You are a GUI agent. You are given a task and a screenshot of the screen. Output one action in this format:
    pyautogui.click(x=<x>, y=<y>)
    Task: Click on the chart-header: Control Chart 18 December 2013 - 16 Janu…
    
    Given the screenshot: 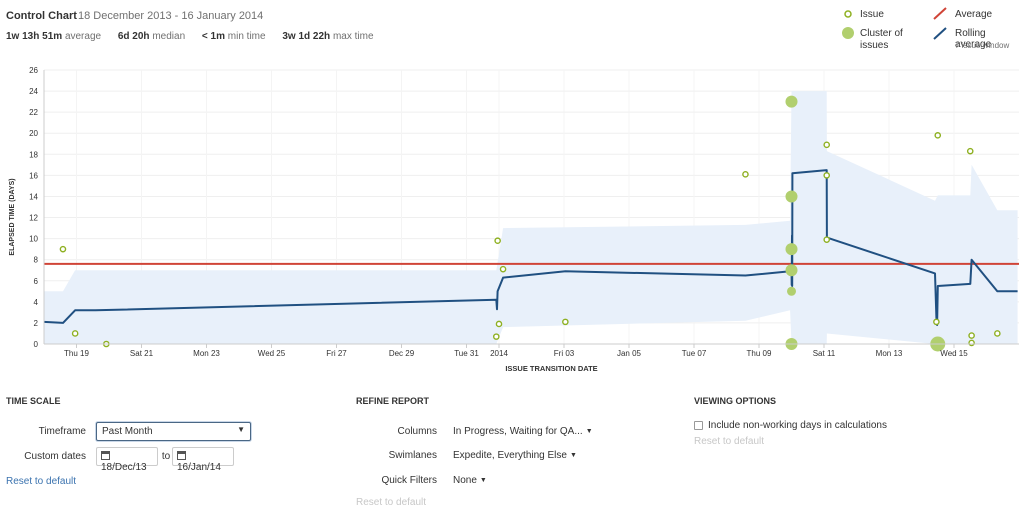 What is the action you would take?
    pyautogui.click(x=356, y=26)
    